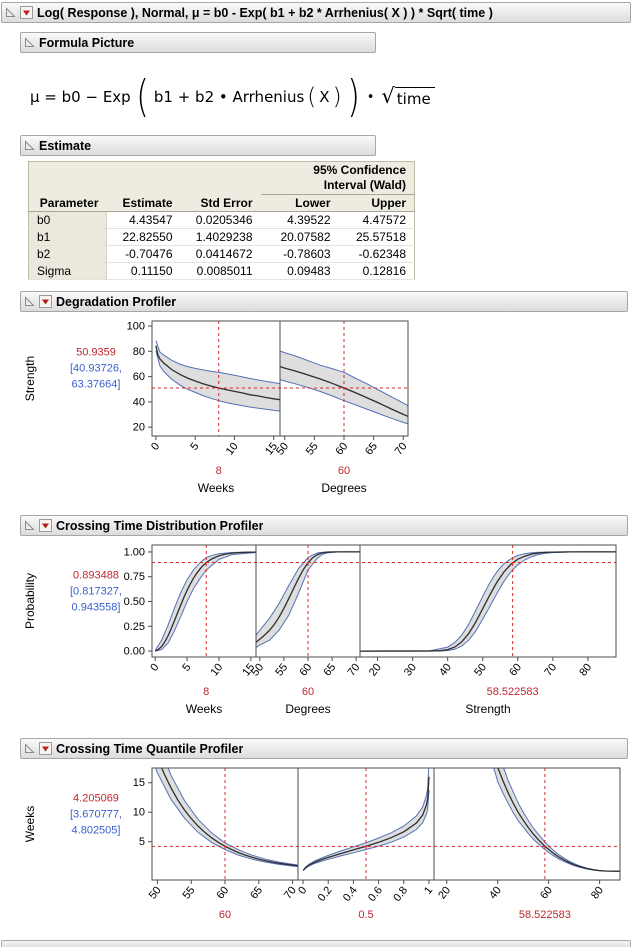 This screenshot has height=947, width=634. I want to click on formula-x: X, so click(324, 97).